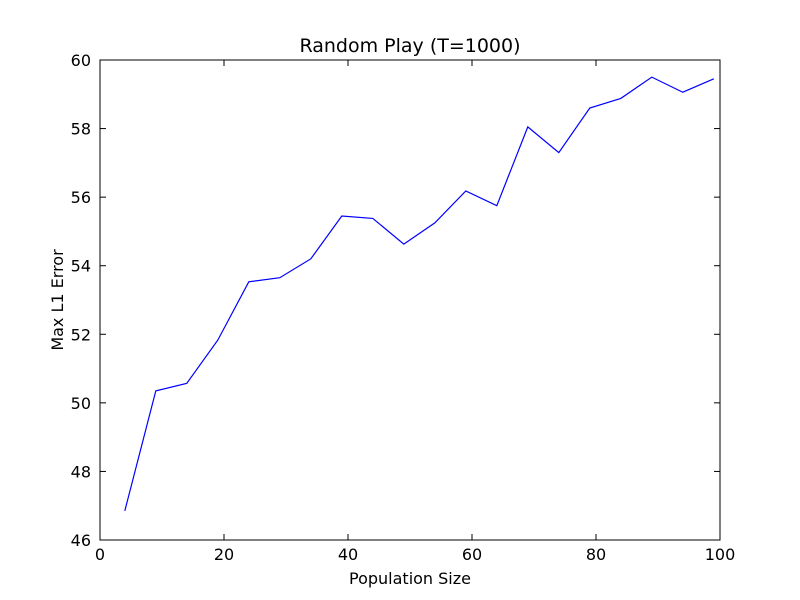 The image size is (800, 600). Describe the element at coordinates (100, 554) in the screenshot. I see `x-tick-label: 0` at that location.